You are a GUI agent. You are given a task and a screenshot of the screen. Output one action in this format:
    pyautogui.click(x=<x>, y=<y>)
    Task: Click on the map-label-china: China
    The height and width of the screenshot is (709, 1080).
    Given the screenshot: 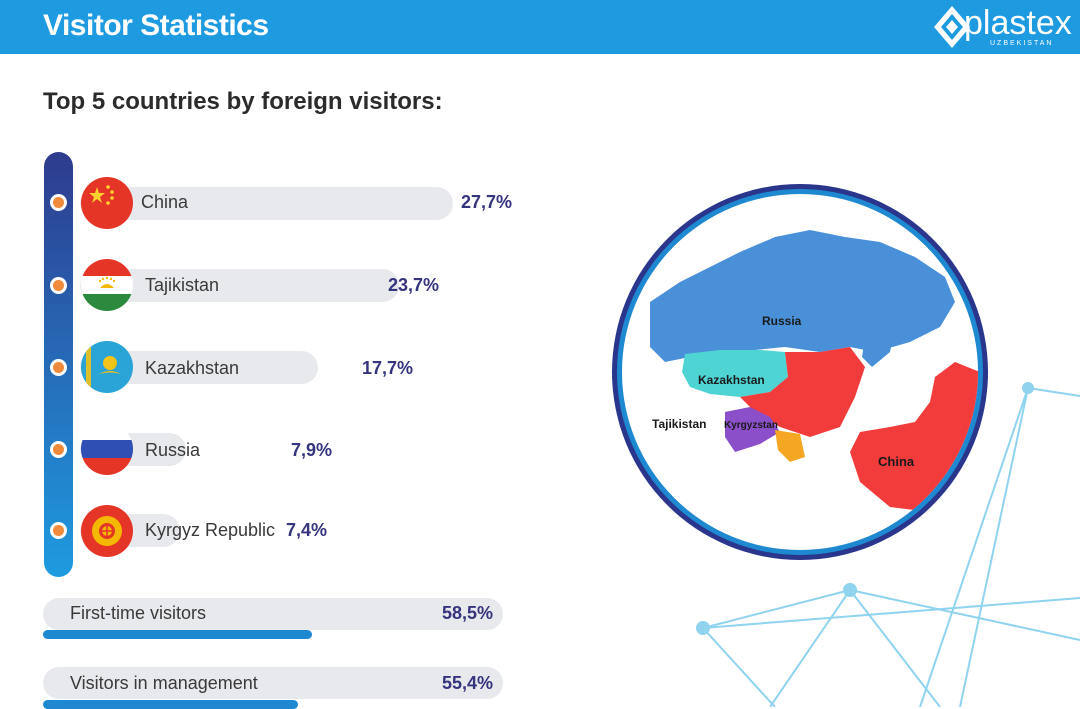 What is the action you would take?
    pyautogui.click(x=896, y=461)
    